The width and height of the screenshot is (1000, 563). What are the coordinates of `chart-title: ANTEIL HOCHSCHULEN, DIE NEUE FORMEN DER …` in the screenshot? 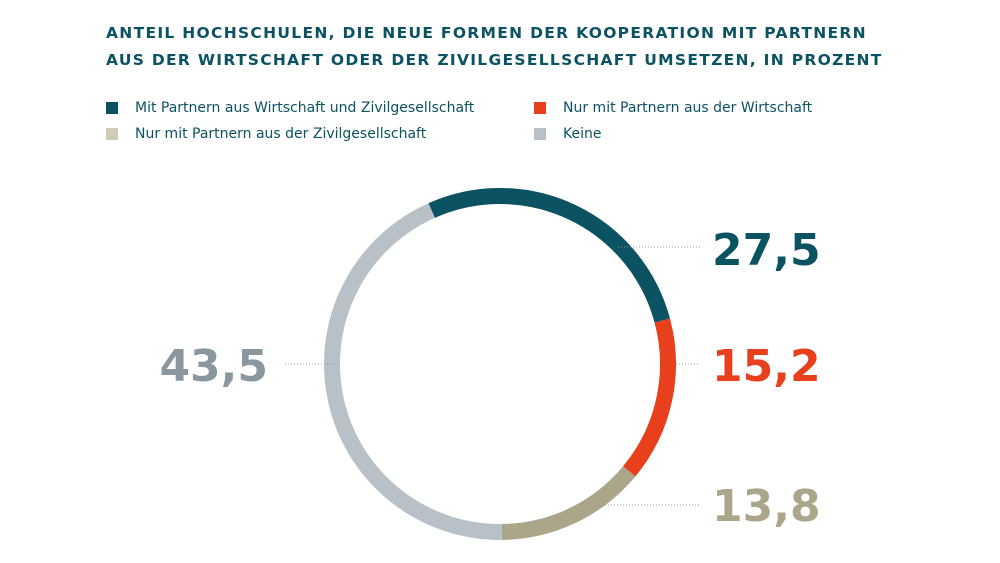 It's located at (494, 47).